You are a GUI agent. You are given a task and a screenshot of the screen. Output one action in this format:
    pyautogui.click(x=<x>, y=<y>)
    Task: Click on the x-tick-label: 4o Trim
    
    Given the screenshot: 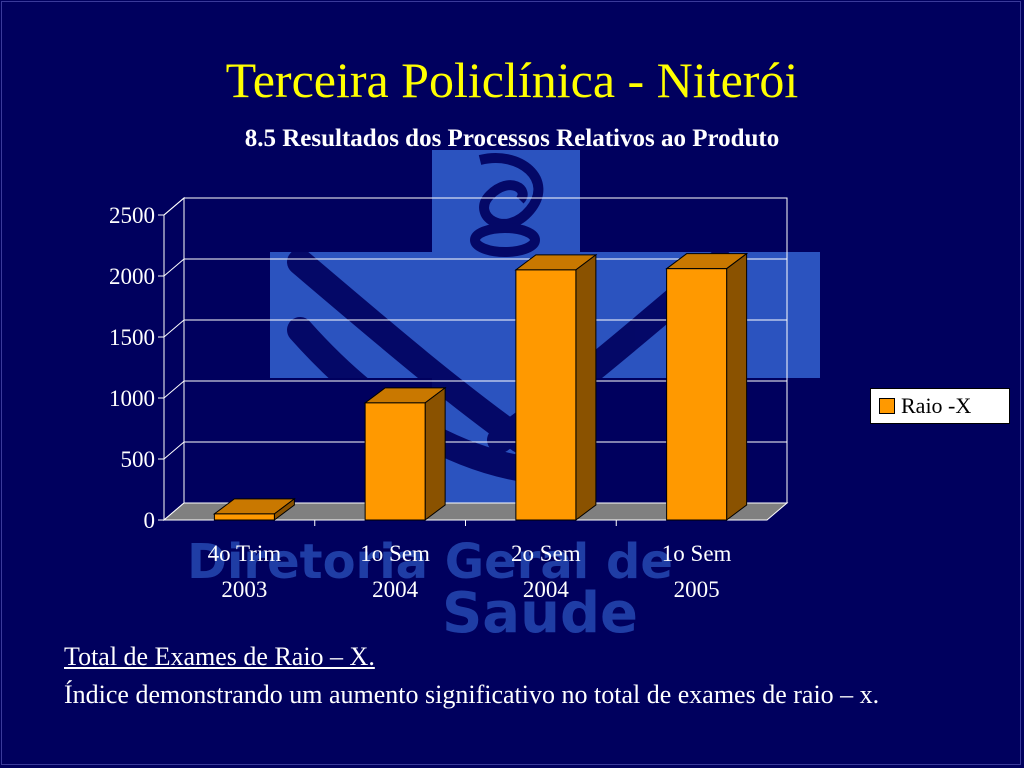 What is the action you would take?
    pyautogui.click(x=245, y=553)
    